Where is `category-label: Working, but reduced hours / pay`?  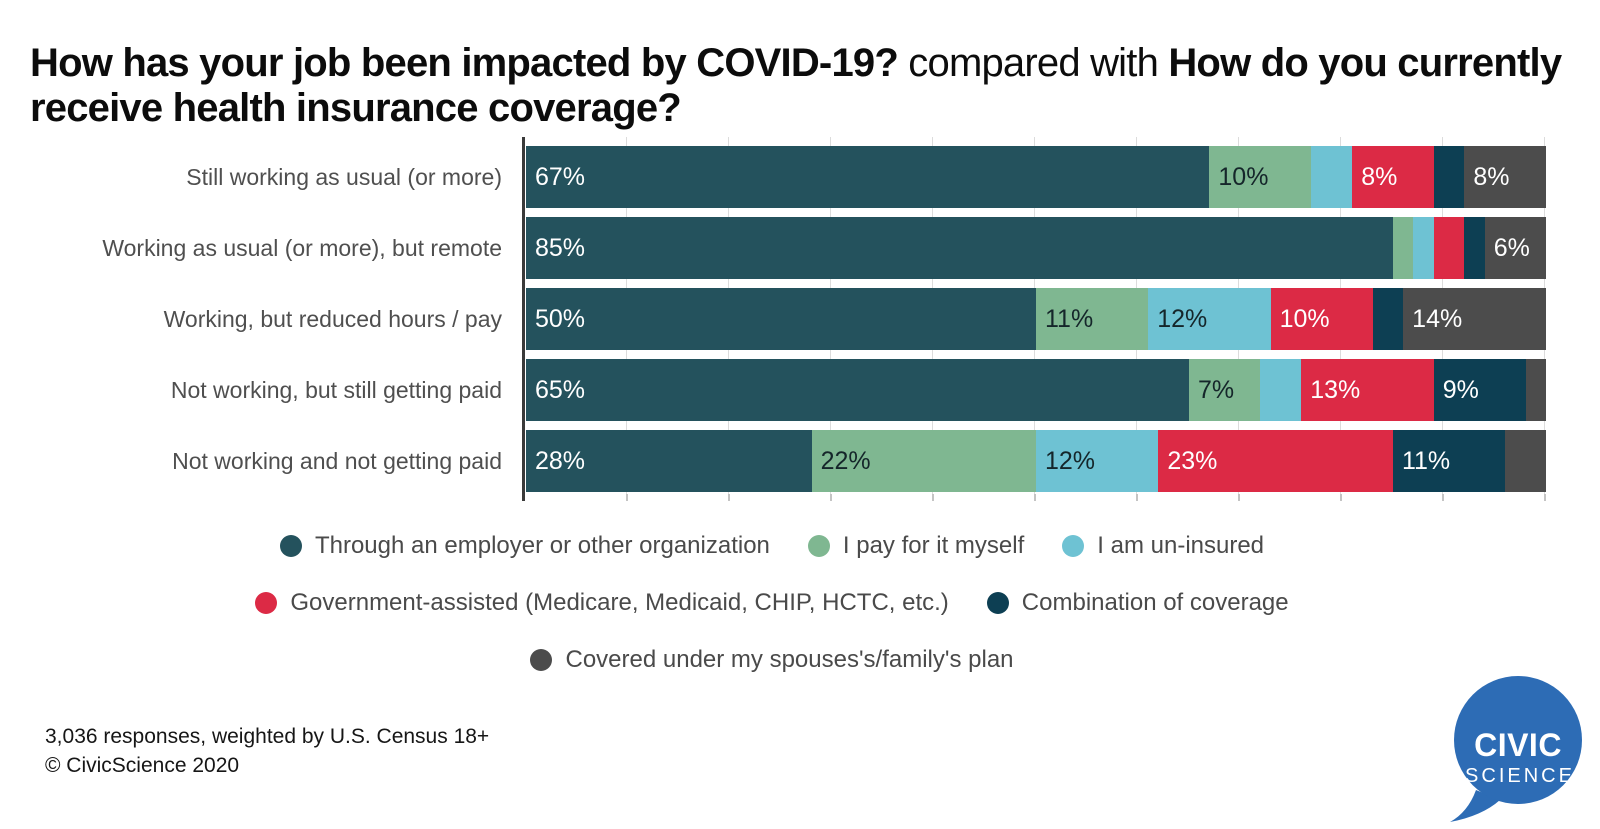
category-label: Working, but reduced hours / pay is located at coordinates (332, 318).